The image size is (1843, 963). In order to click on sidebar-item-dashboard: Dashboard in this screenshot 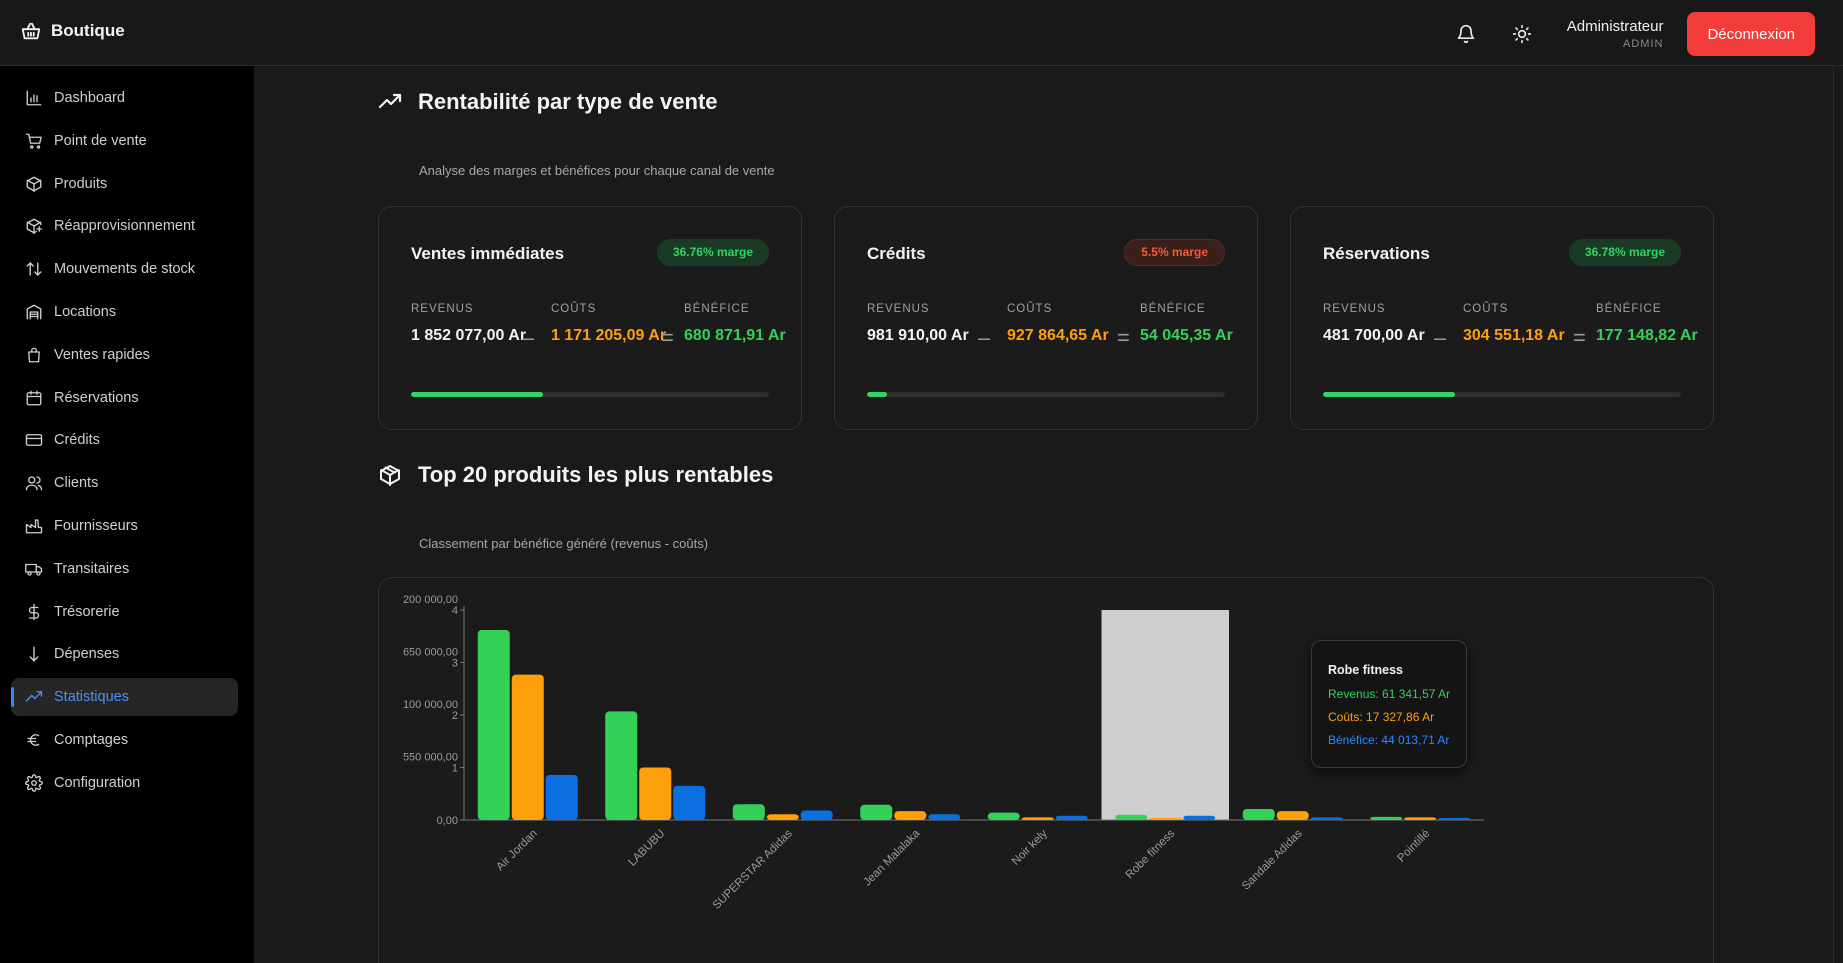, I will do `click(124, 98)`.